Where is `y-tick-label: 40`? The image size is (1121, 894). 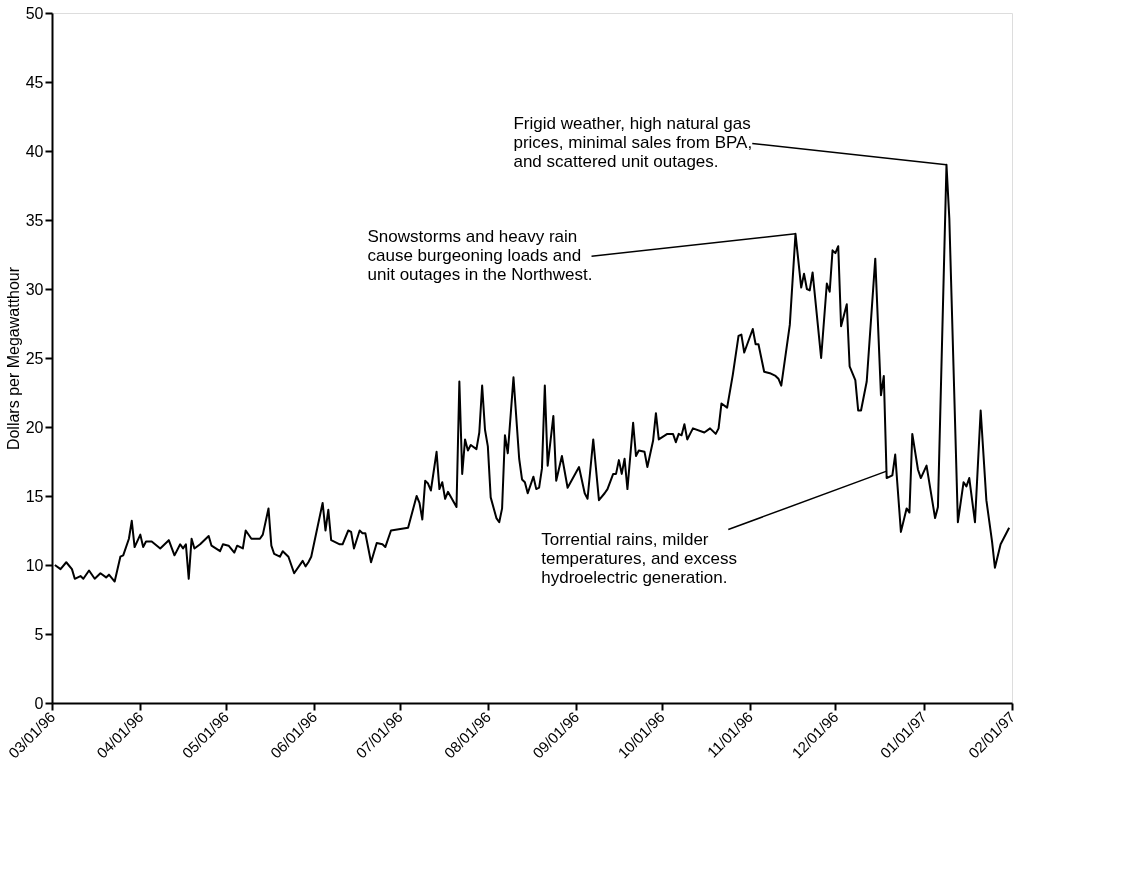
y-tick-label: 40 is located at coordinates (34, 151).